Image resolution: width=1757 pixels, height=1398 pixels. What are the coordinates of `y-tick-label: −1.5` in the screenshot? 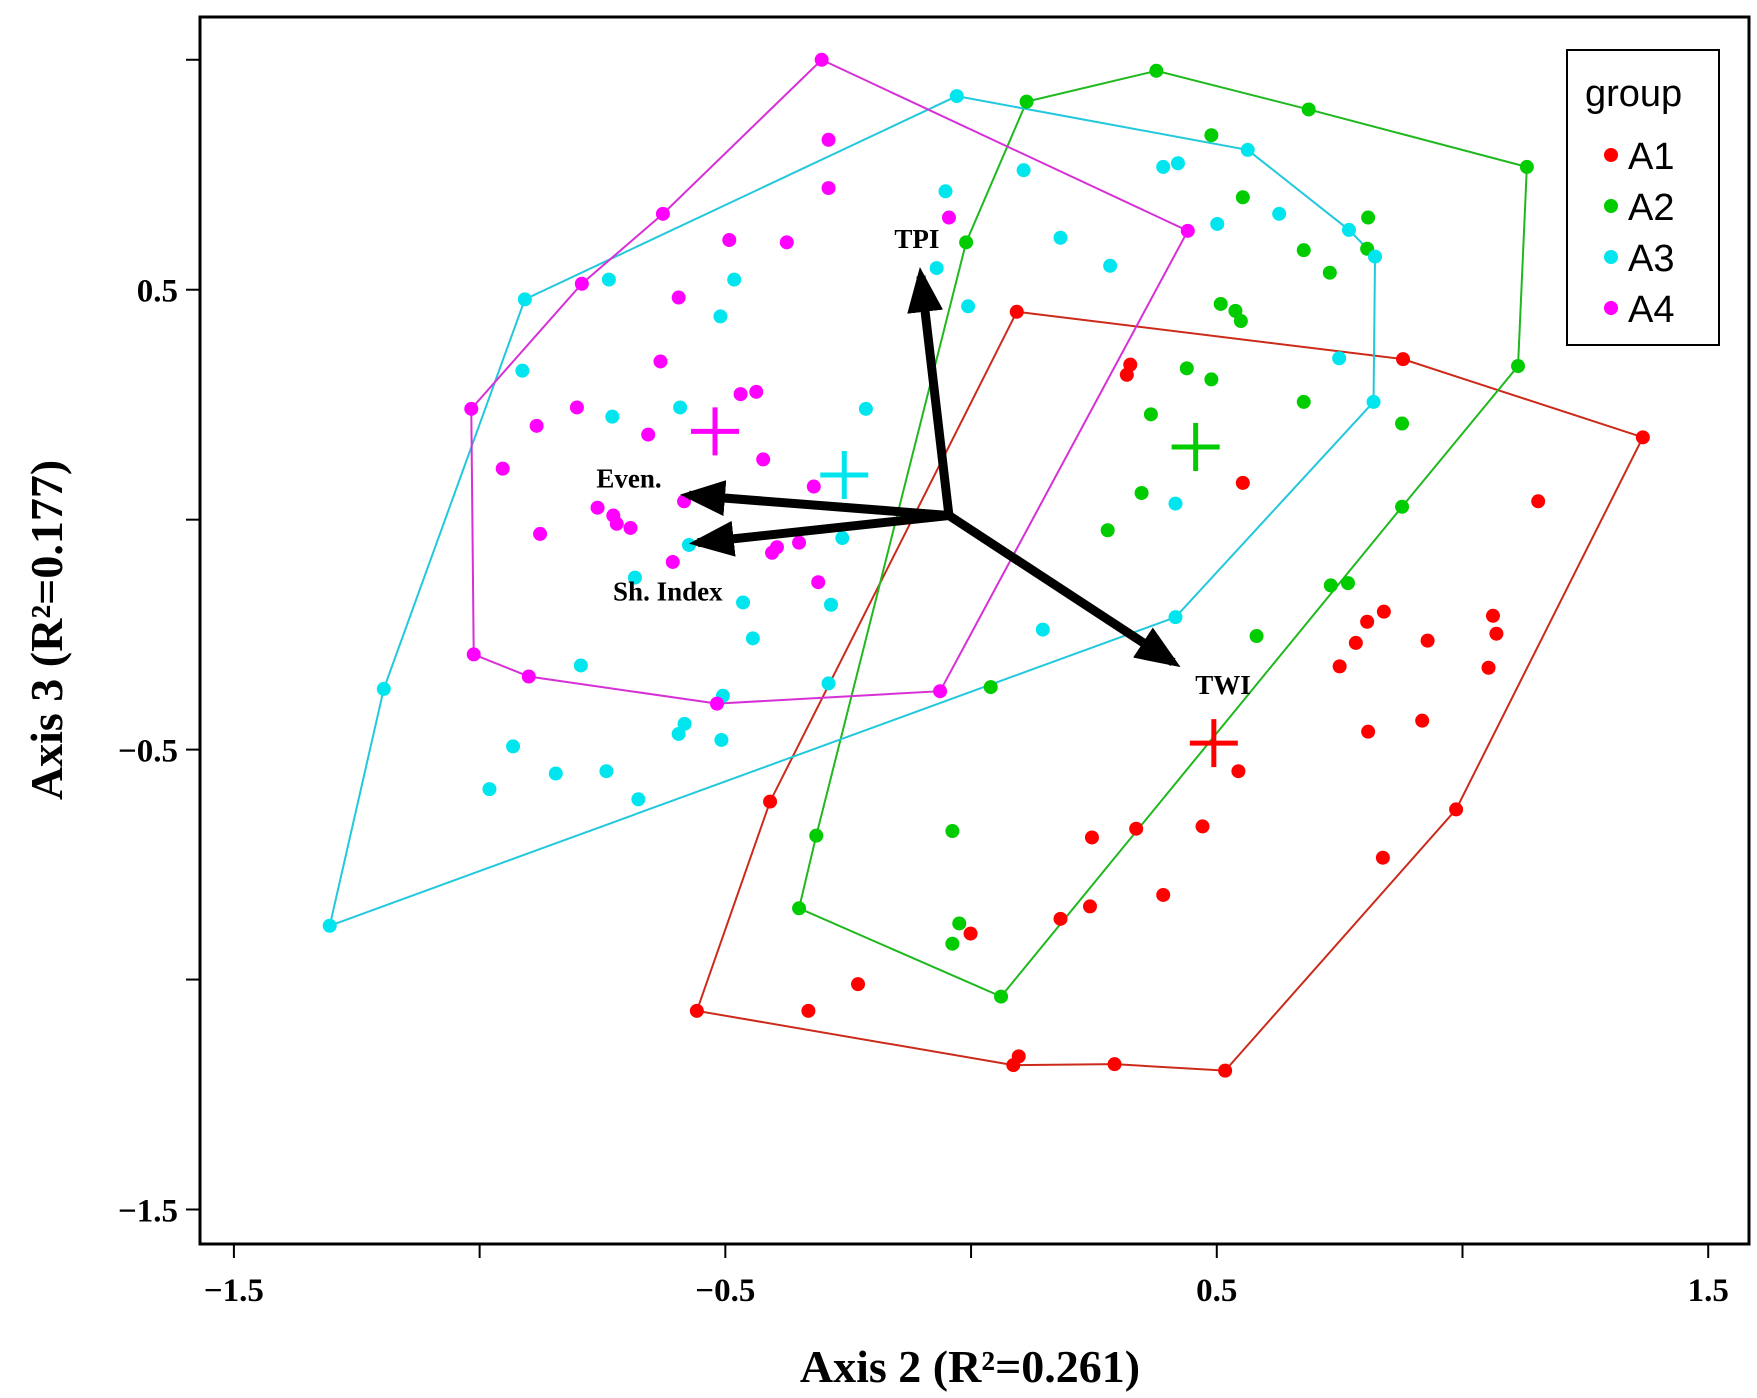 It's located at (148, 1212).